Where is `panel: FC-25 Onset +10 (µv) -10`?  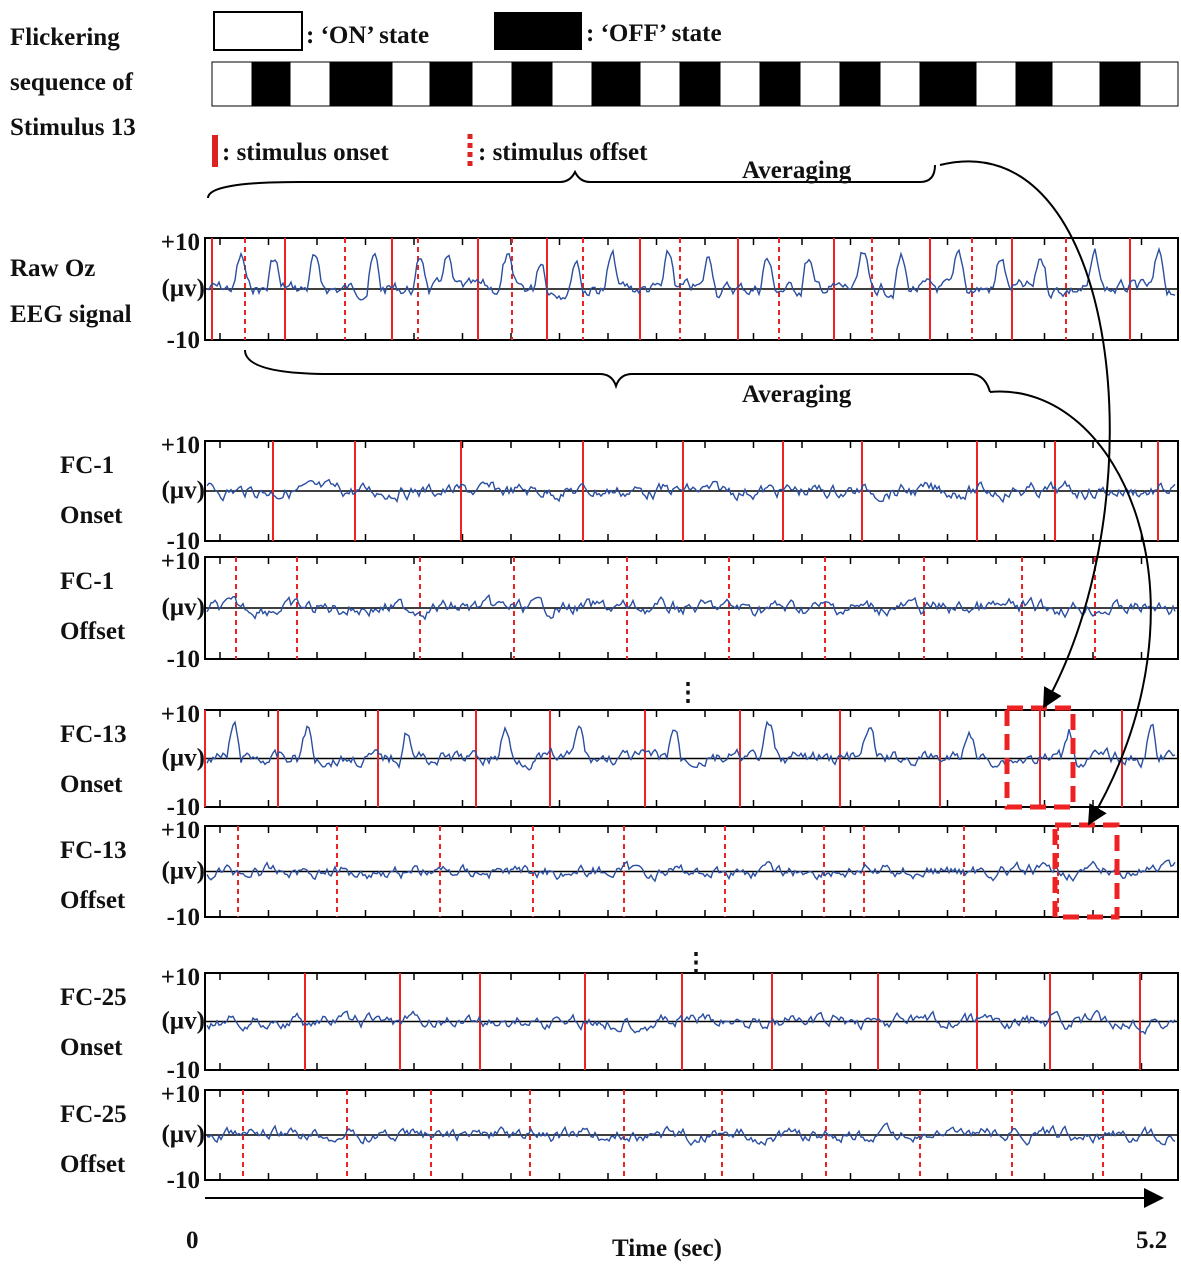
panel: FC-25 Onset +10 (µv) -10 is located at coordinates (619, 1024).